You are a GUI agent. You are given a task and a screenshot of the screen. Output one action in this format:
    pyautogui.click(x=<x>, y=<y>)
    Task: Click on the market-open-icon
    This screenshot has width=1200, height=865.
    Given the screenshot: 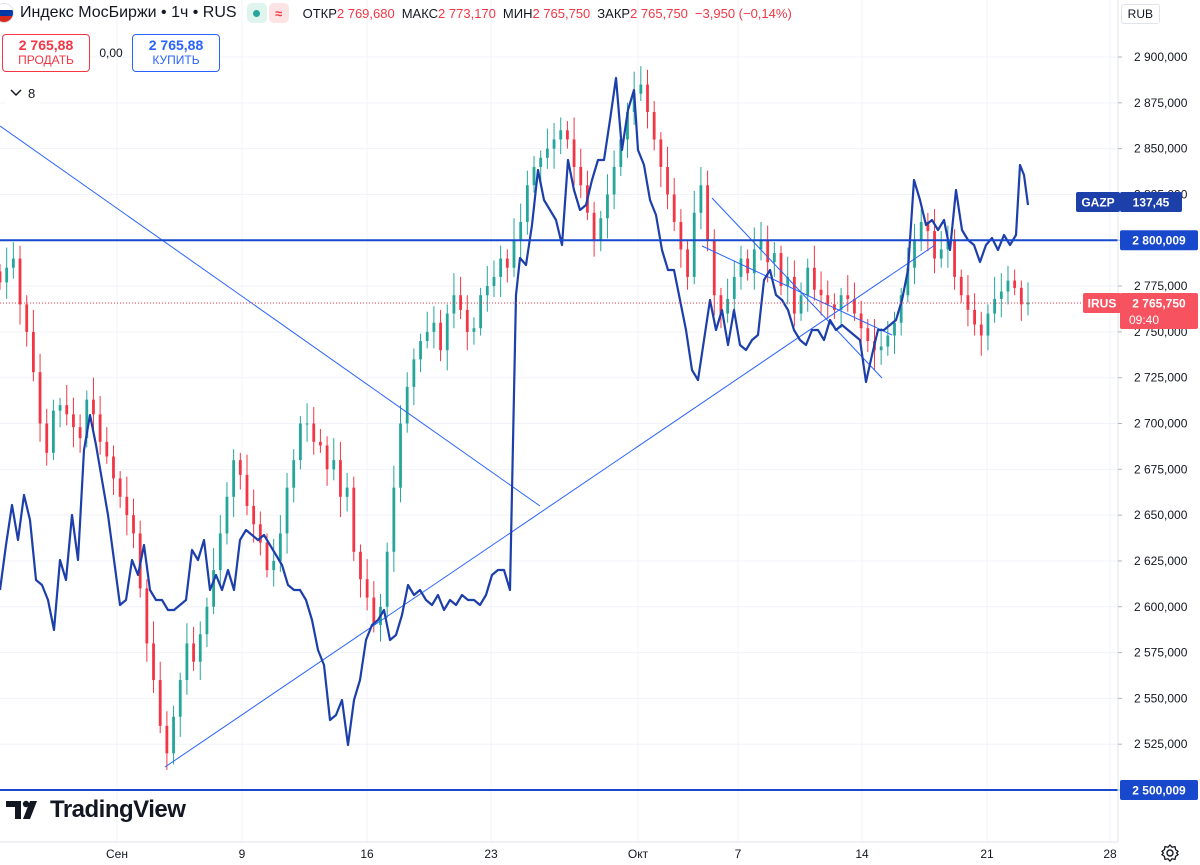 What is the action you would take?
    pyautogui.click(x=256, y=13)
    